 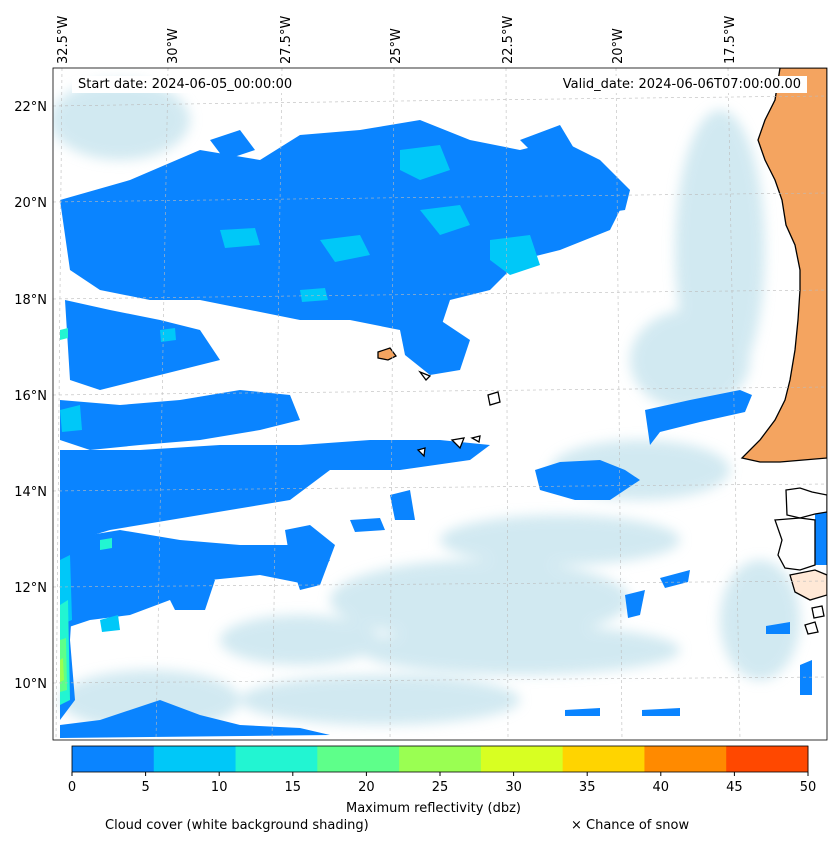 What do you see at coordinates (734, 787) in the screenshot?
I see `colorbar-tick-label: 45` at bounding box center [734, 787].